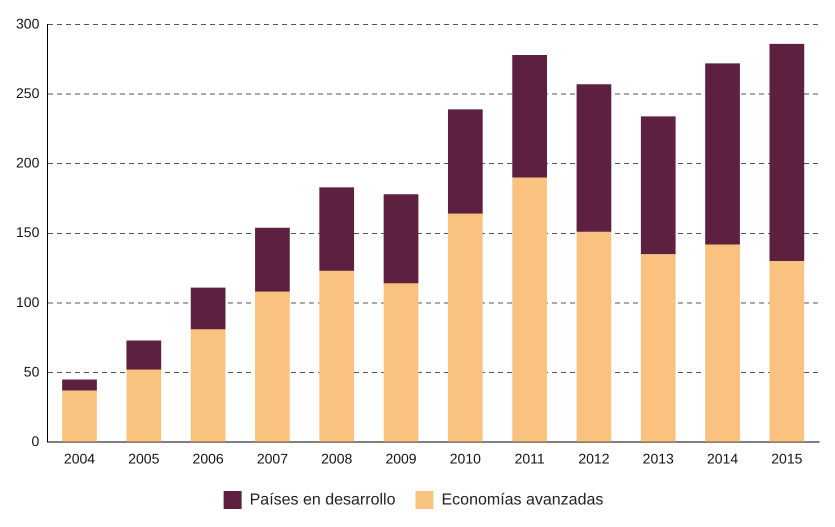 The image size is (835, 527). What do you see at coordinates (337, 458) in the screenshot?
I see `x-tick-label: 2008` at bounding box center [337, 458].